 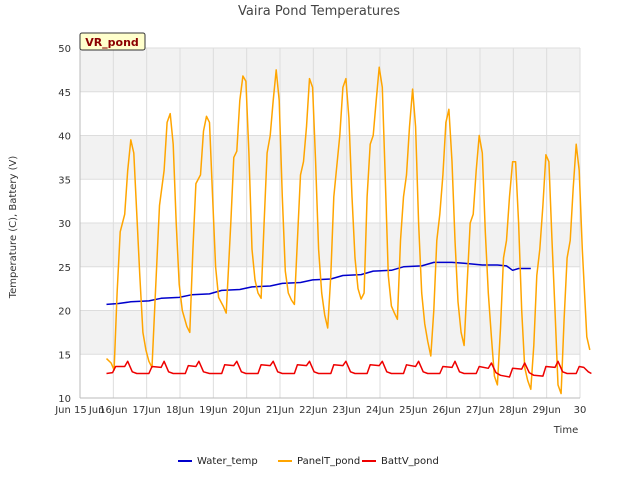 I want to click on legend: Water_temp PanelT_pond BattV_pond, so click(x=308, y=461).